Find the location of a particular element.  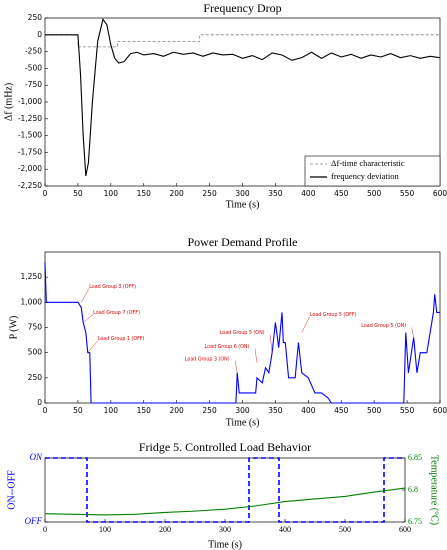

y-tick-label: -2,250 is located at coordinates (30, 185).